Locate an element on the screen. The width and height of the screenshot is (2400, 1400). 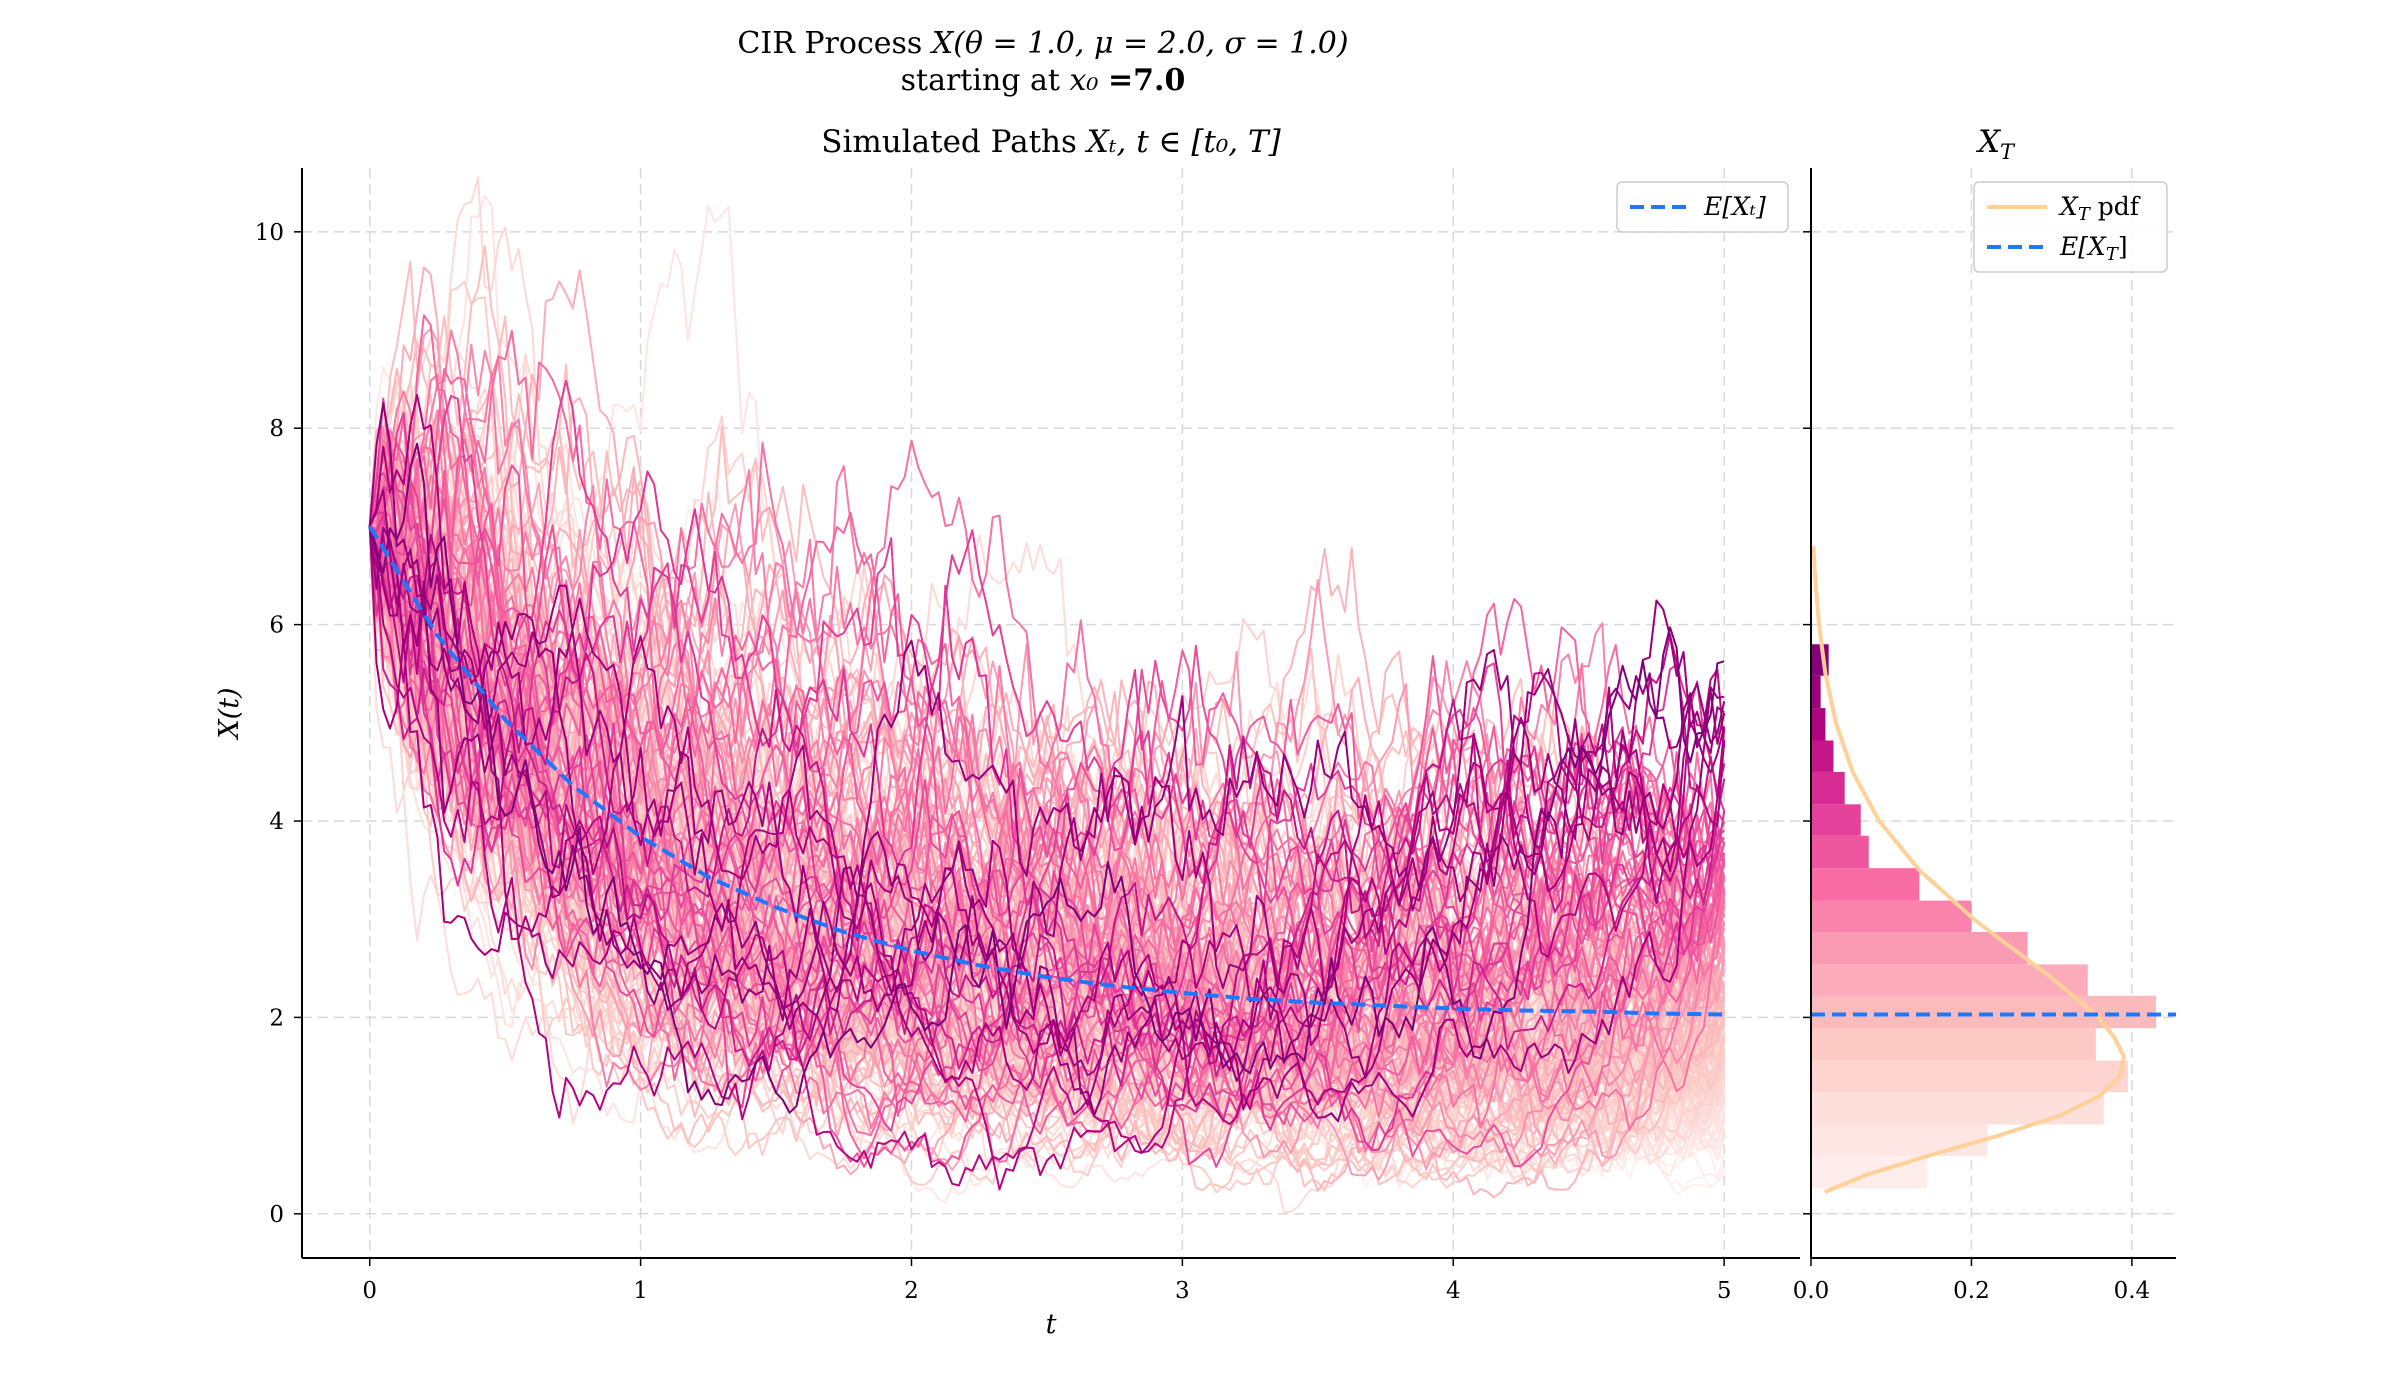
figure-suptitle-line2: starting at x₀ =7.0 is located at coordinates (1043, 80).